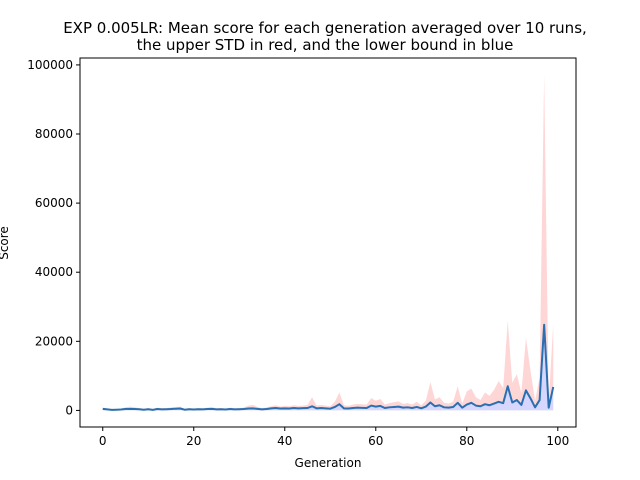 The height and width of the screenshot is (480, 640). What do you see at coordinates (53, 237) in the screenshot?
I see `y-axis-ticks: 0 20000 40000 60000 80000 100000` at bounding box center [53, 237].